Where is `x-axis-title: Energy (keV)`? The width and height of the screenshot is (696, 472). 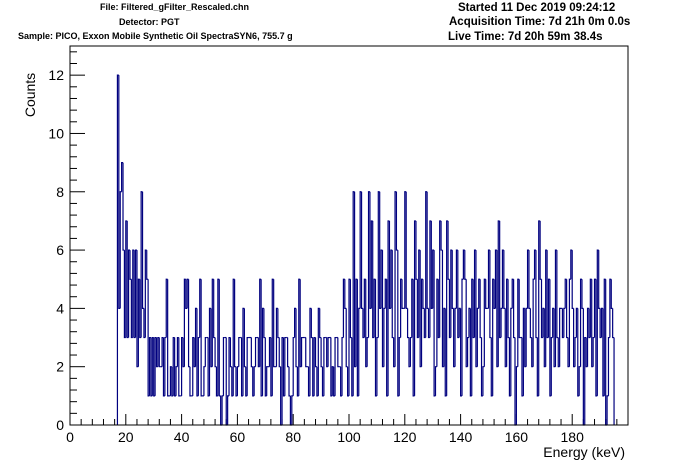 x-axis-title: Energy (keV) is located at coordinates (584, 452).